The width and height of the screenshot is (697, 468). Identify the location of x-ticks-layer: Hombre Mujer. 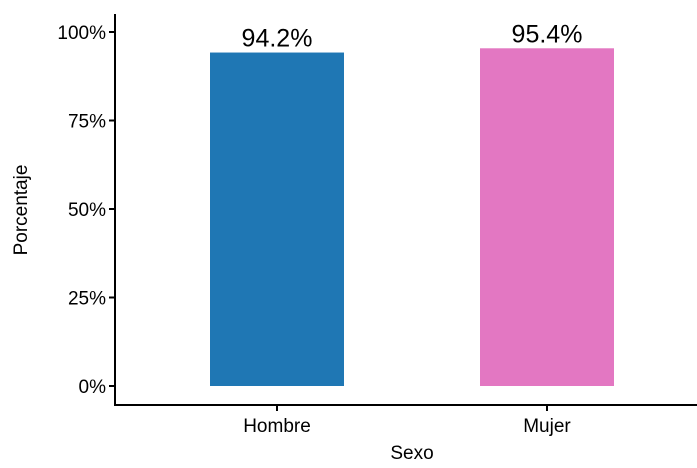
(407, 421).